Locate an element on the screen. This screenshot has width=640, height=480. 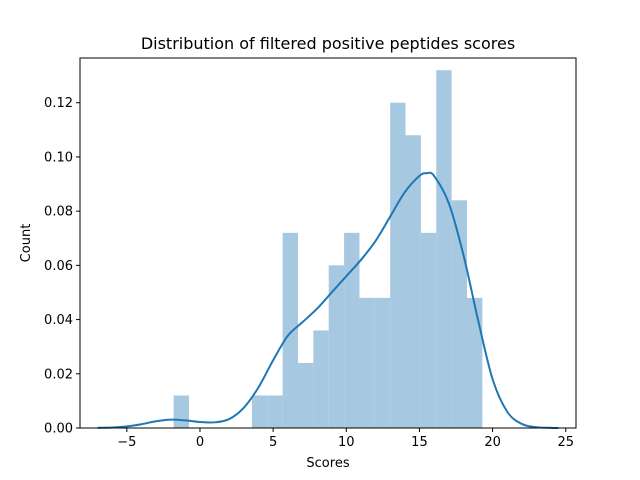
x-tick-label: 5 is located at coordinates (273, 442).